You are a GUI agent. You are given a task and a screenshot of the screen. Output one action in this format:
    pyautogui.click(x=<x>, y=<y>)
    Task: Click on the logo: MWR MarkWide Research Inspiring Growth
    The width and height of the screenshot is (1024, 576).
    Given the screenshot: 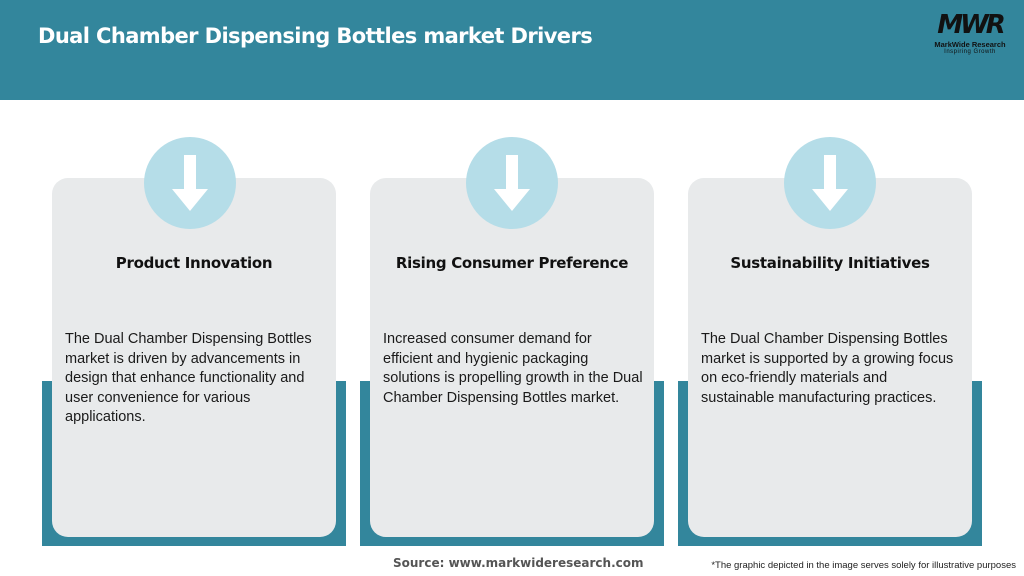 What is the action you would take?
    pyautogui.click(x=970, y=33)
    